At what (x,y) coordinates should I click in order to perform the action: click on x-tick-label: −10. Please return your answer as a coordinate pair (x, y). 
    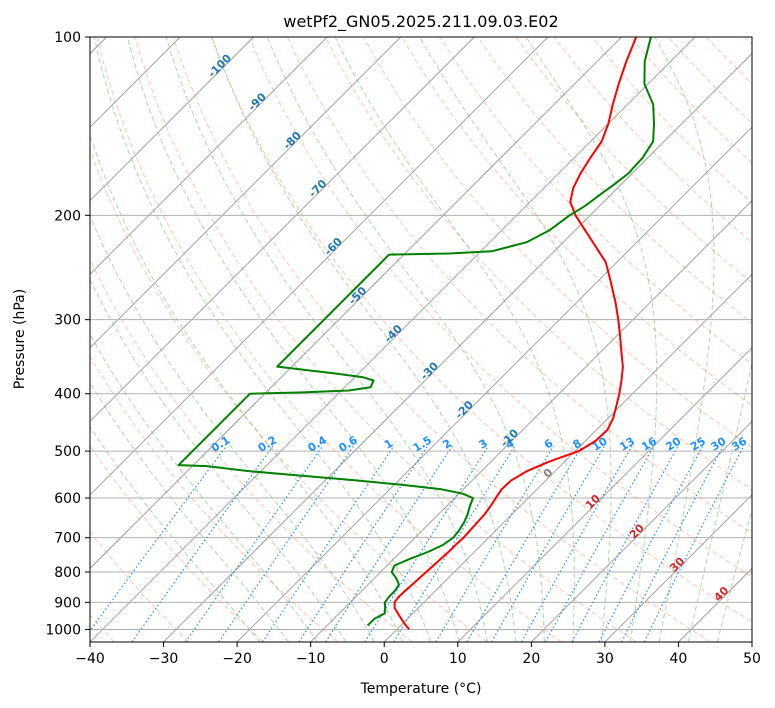
    Looking at the image, I should click on (311, 659).